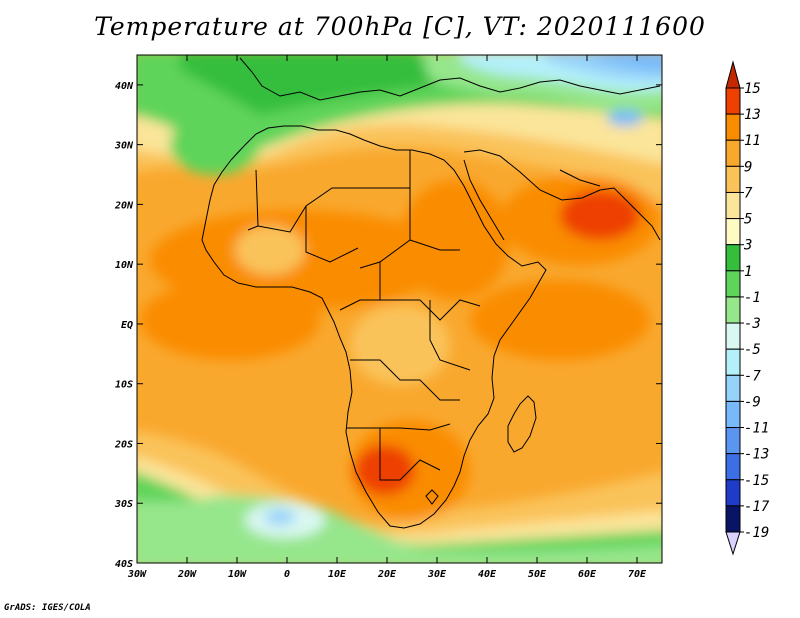 This screenshot has height=618, width=800. Describe the element at coordinates (748, 272) in the screenshot. I see `colorbar-label: 1` at that location.